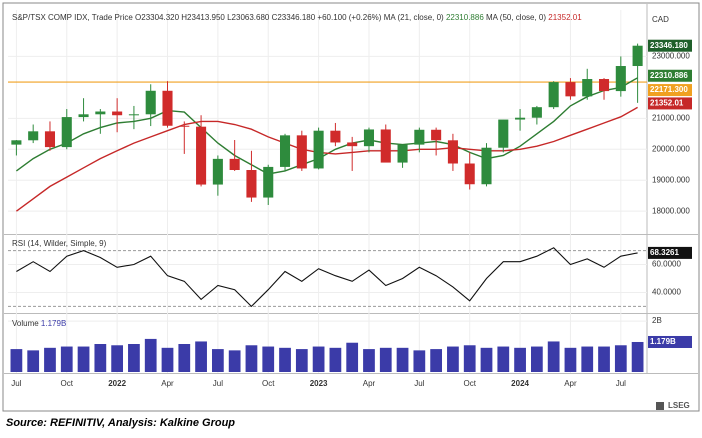 This screenshot has width=702, height=438. What do you see at coordinates (671, 148) in the screenshot?
I see `y-tick-label: 20000.000` at bounding box center [671, 148].